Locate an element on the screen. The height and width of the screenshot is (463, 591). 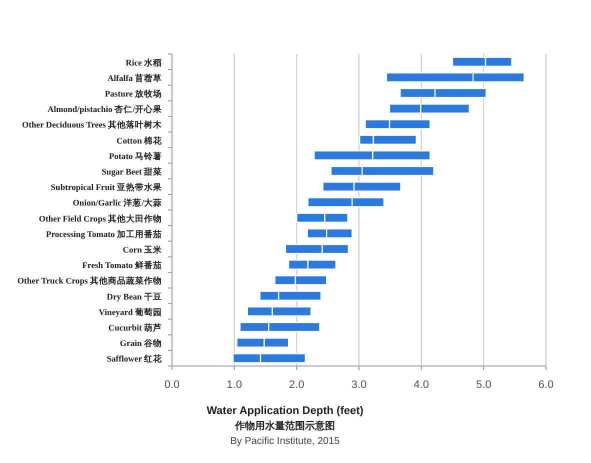
y-tick-label: Dry Bean 干豆 is located at coordinates (134, 296).